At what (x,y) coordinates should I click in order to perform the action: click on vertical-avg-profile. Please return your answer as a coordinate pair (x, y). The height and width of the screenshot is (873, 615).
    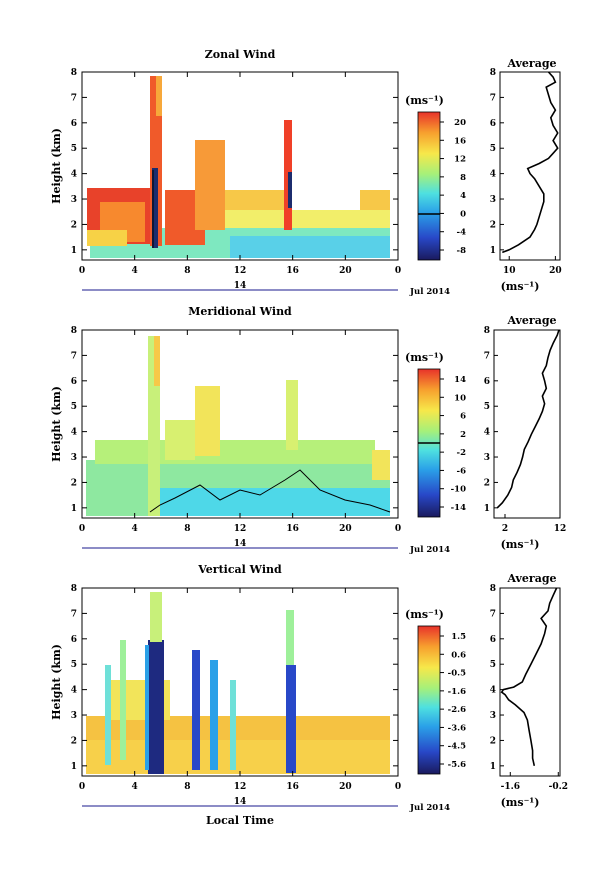
    Looking at the image, I should click on (529, 676).